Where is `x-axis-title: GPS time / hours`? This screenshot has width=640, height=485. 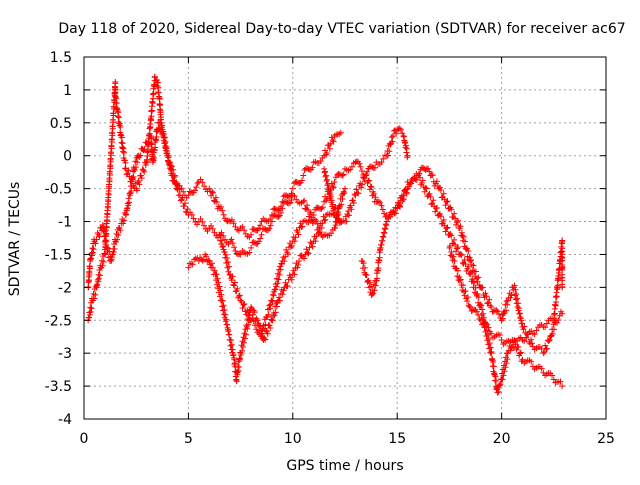 x-axis-title: GPS time / hours is located at coordinates (344, 466).